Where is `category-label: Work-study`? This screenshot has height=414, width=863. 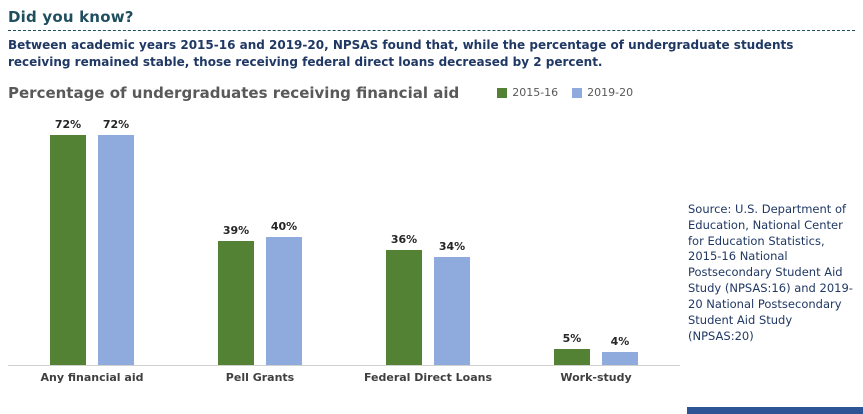 category-label: Work-study is located at coordinates (596, 377).